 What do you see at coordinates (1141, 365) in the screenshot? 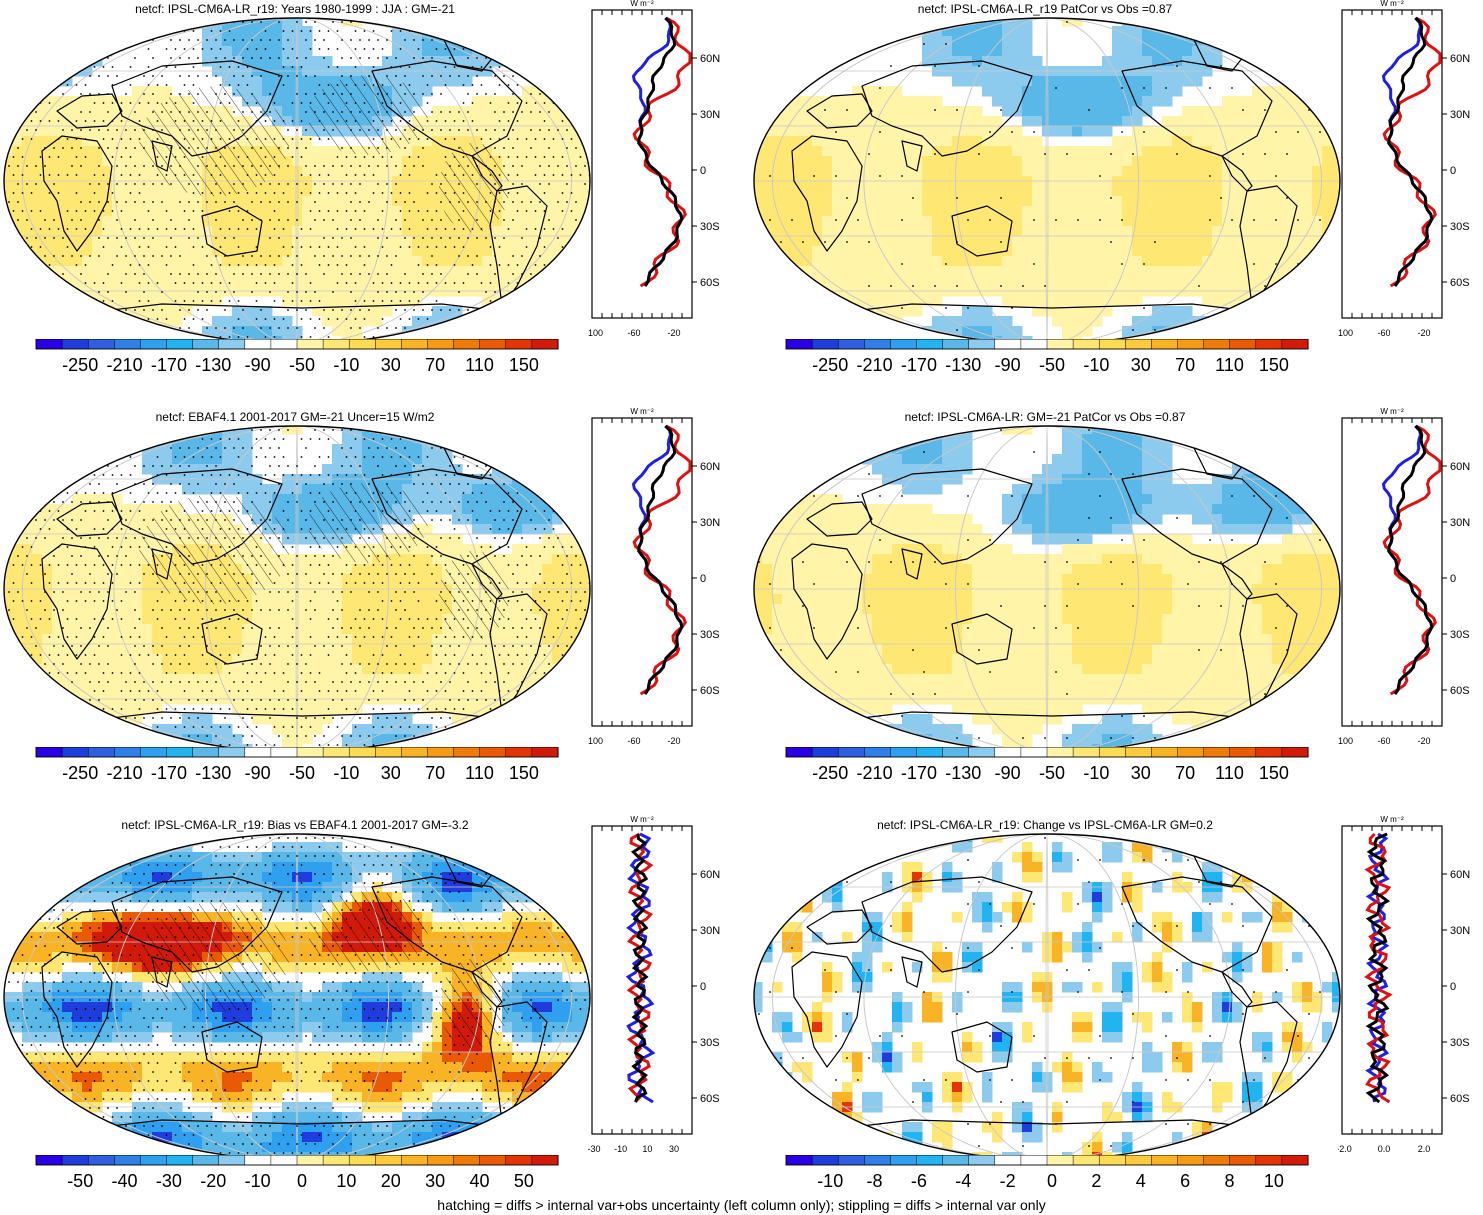
I see `colorbar-label: 30` at bounding box center [1141, 365].